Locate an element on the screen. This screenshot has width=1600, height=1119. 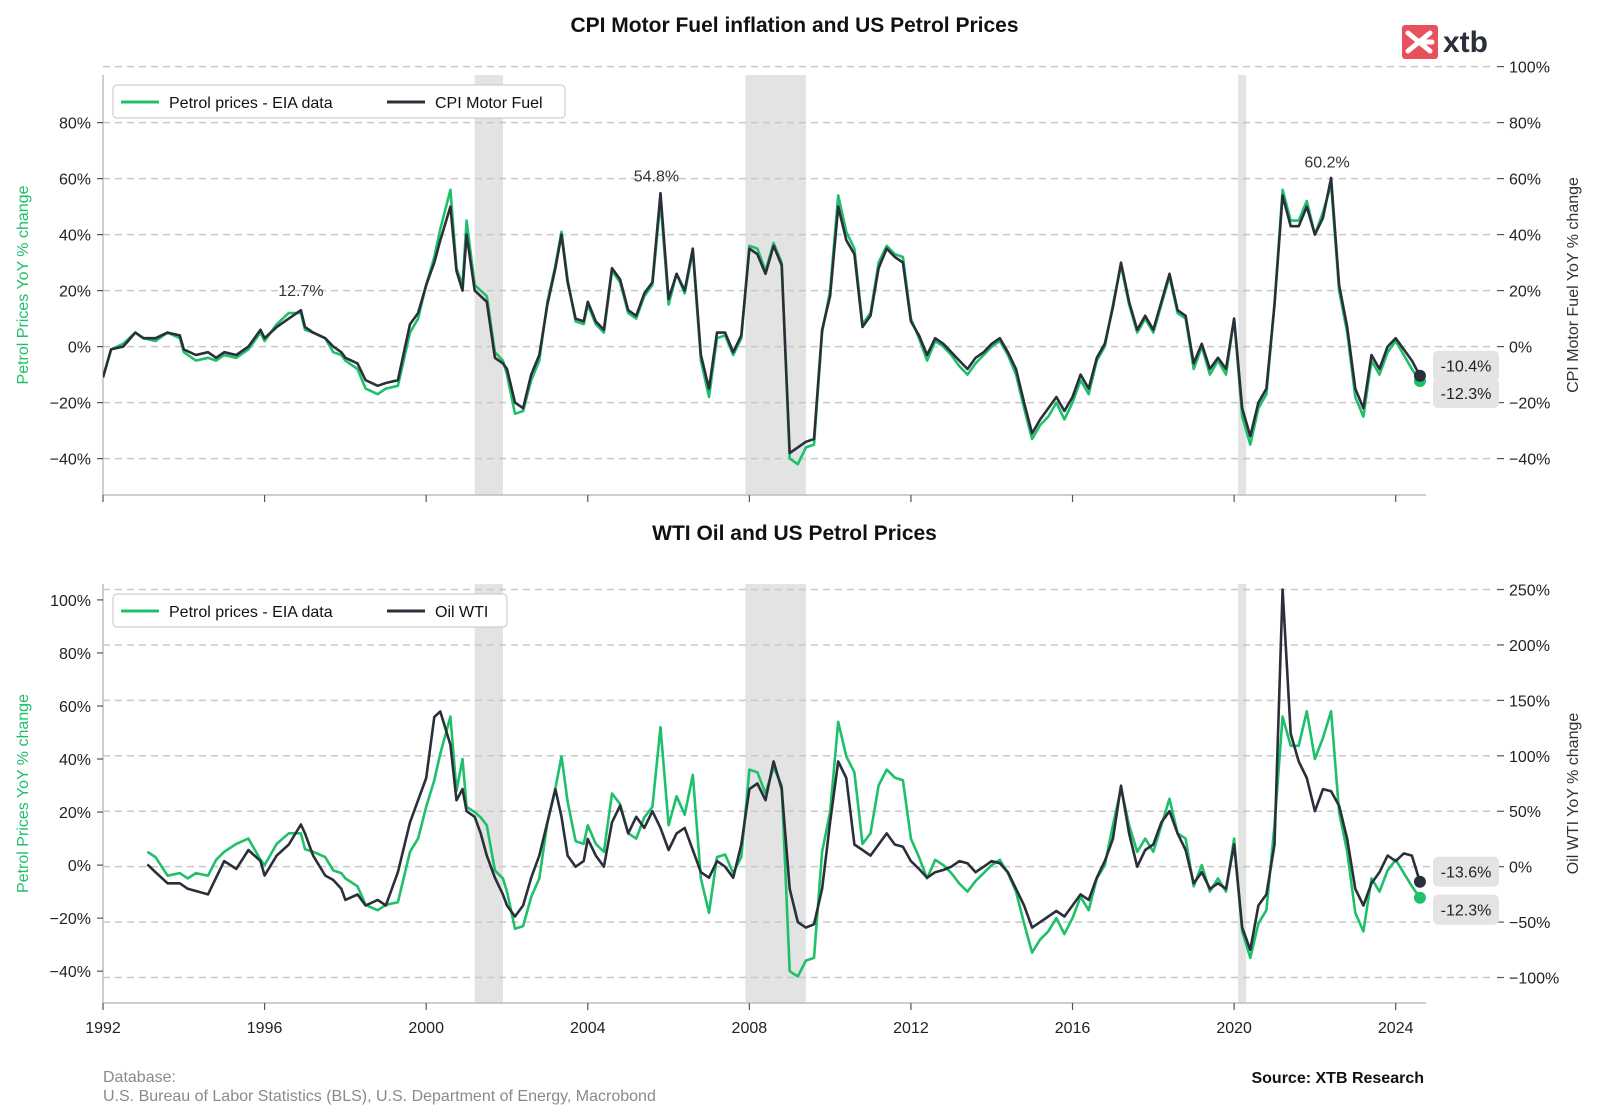
x-tick-label: 2004 is located at coordinates (588, 1028).